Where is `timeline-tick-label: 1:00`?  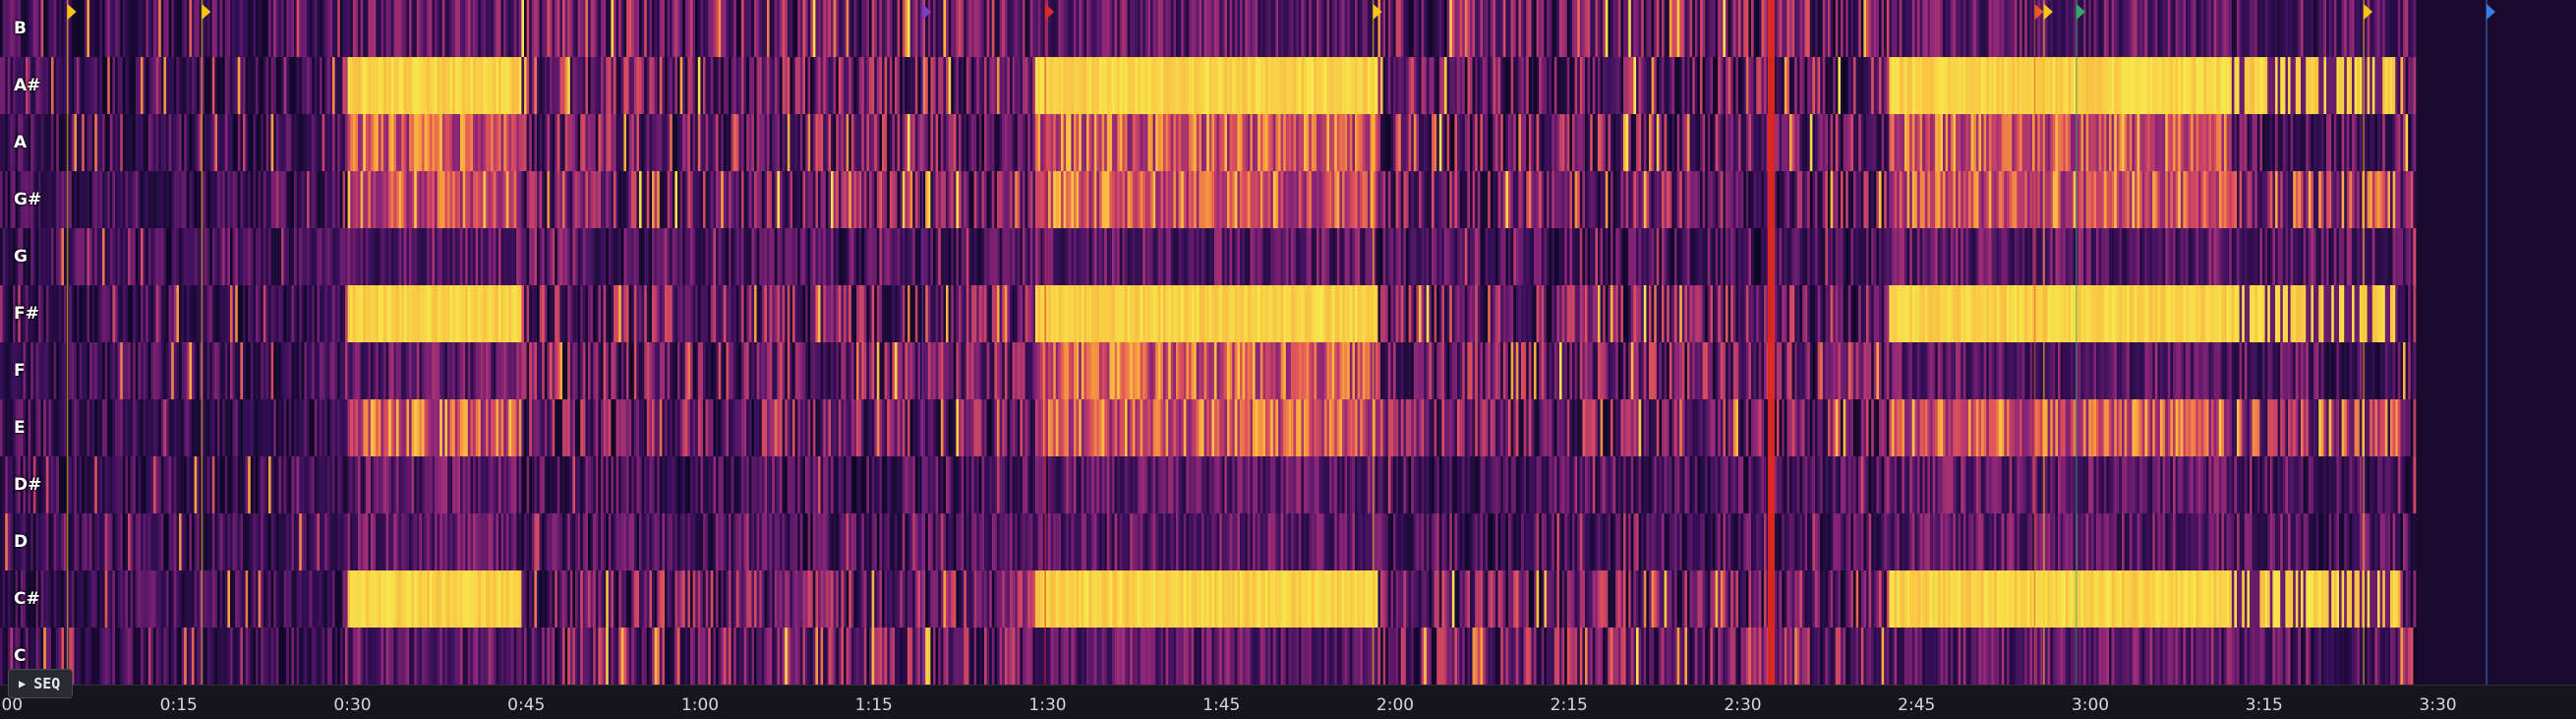 timeline-tick-label: 1:00 is located at coordinates (700, 705).